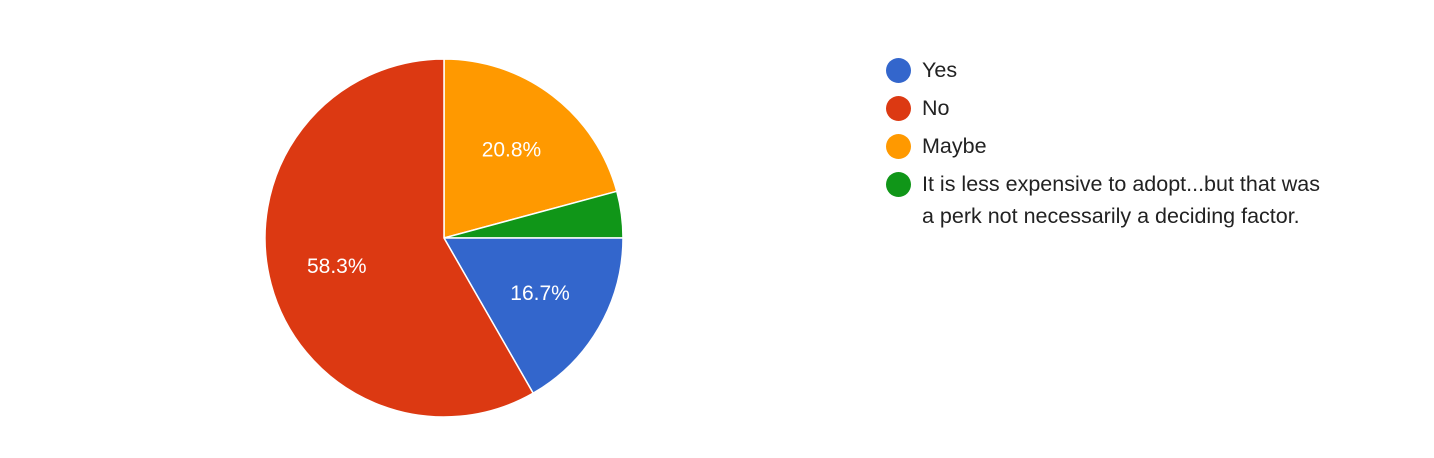 This screenshot has height=458, width=1434. What do you see at coordinates (540, 293) in the screenshot?
I see `slice-data-label: 16.7%` at bounding box center [540, 293].